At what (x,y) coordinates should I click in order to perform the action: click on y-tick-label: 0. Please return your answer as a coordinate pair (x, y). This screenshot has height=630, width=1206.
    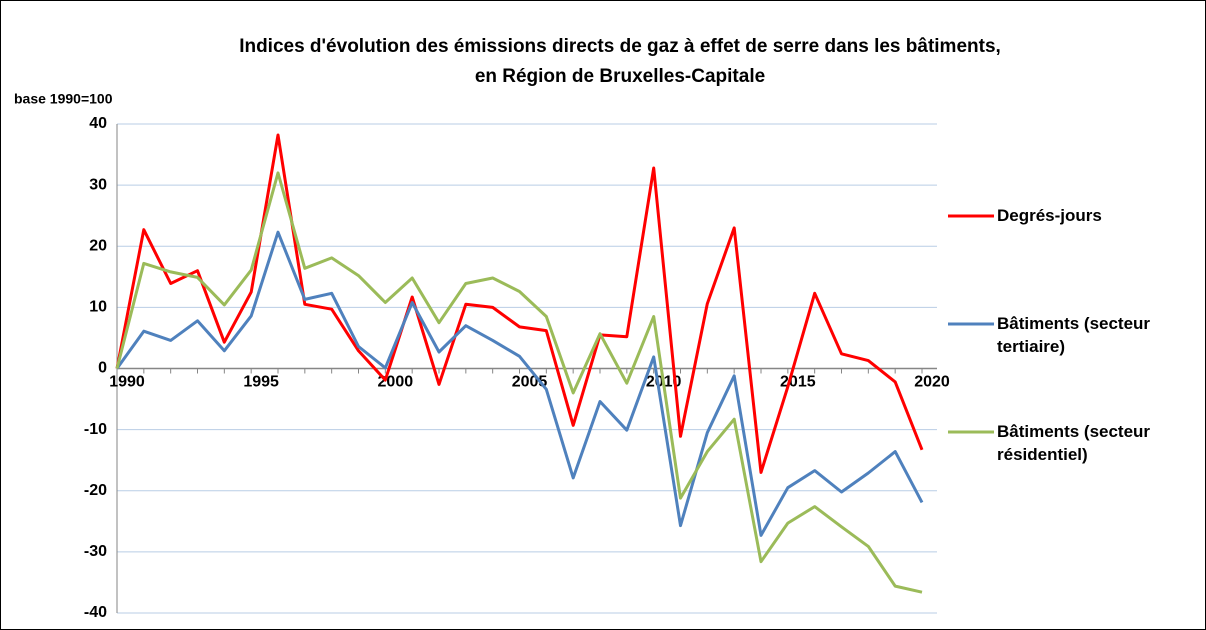
    Looking at the image, I should click on (102, 368).